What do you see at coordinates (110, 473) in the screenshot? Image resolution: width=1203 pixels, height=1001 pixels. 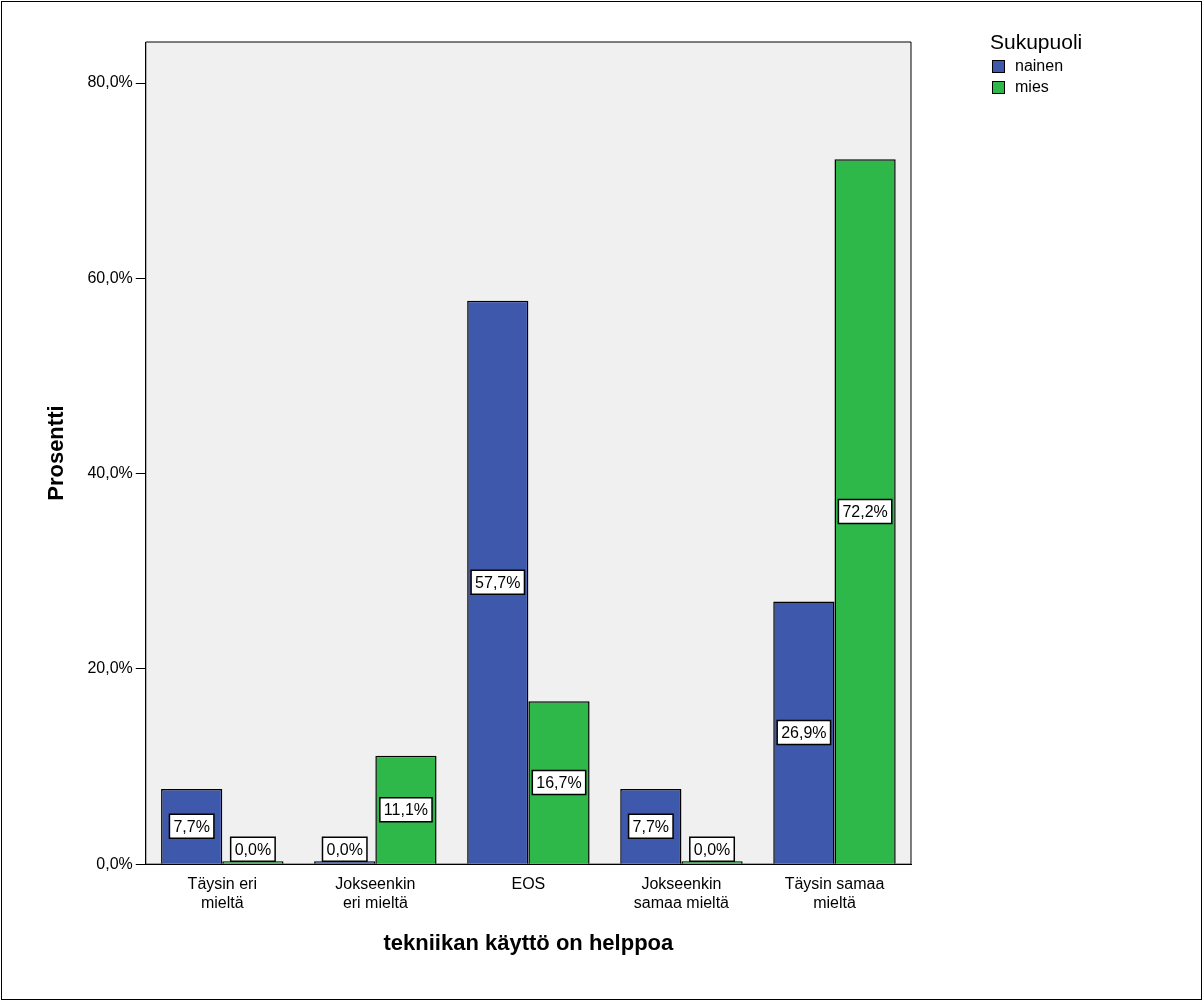 I see `y-tick-label: 40,0%` at bounding box center [110, 473].